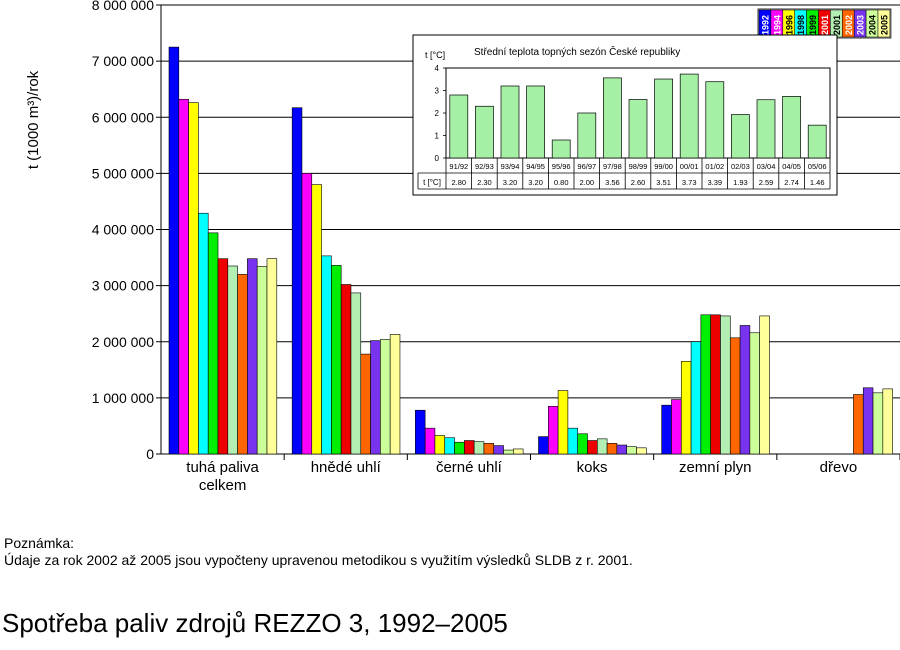 Image resolution: width=900 pixels, height=650 pixels. What do you see at coordinates (510, 166) in the screenshot?
I see `inset-x-tick-label: 93/94` at bounding box center [510, 166].